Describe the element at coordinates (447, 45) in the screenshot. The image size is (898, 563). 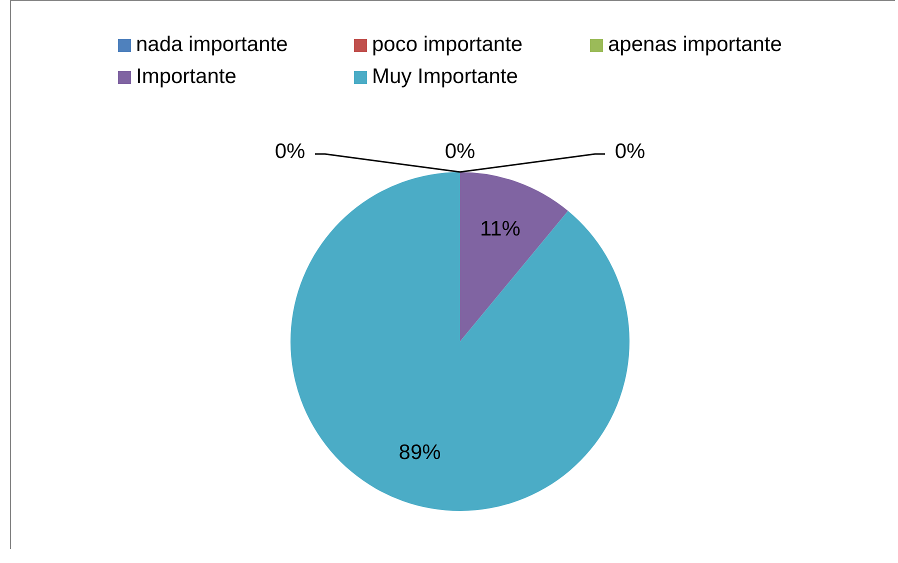
I see `legend-label: poco importante` at that location.